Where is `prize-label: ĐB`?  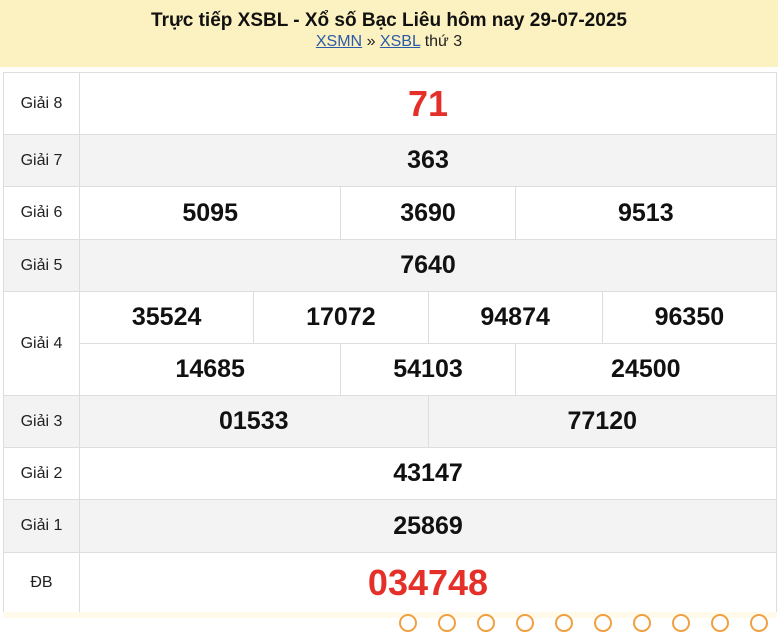 prize-label: ĐB is located at coordinates (41, 582).